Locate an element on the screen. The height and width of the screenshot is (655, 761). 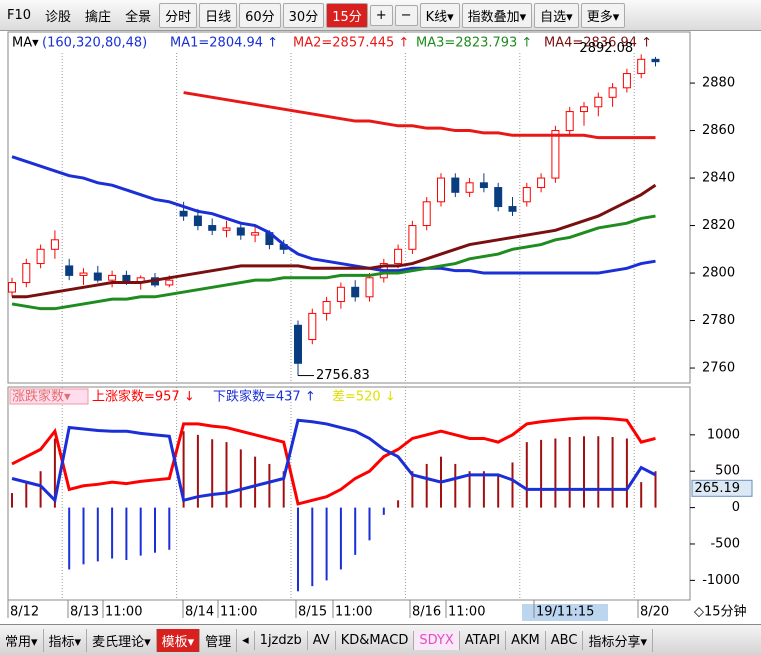
low-annotation: 2756.83 is located at coordinates (343, 375).